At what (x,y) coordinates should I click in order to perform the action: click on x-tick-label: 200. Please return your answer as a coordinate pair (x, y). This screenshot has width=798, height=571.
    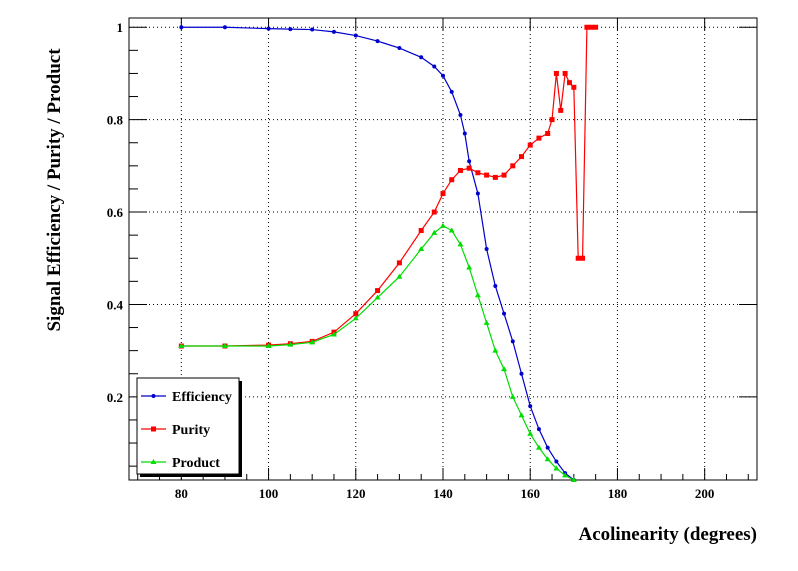
    Looking at the image, I should click on (705, 493).